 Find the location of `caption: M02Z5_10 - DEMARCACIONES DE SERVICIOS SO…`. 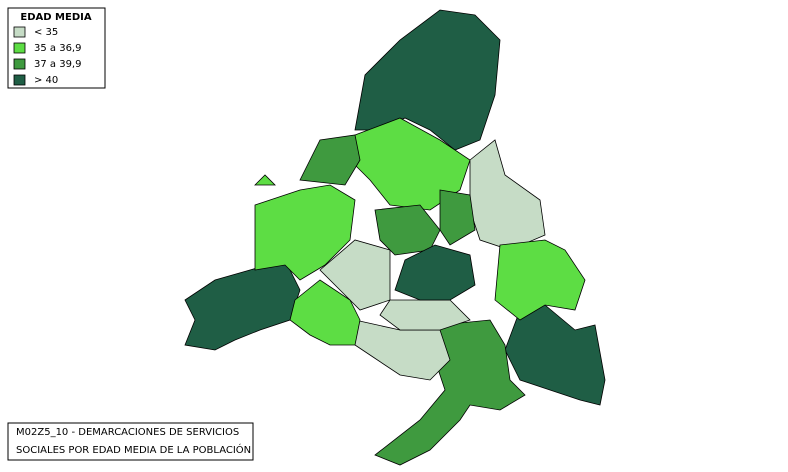

caption: M02Z5_10 - DEMARCACIONES DE SERVICIOS SO… is located at coordinates (130, 441).